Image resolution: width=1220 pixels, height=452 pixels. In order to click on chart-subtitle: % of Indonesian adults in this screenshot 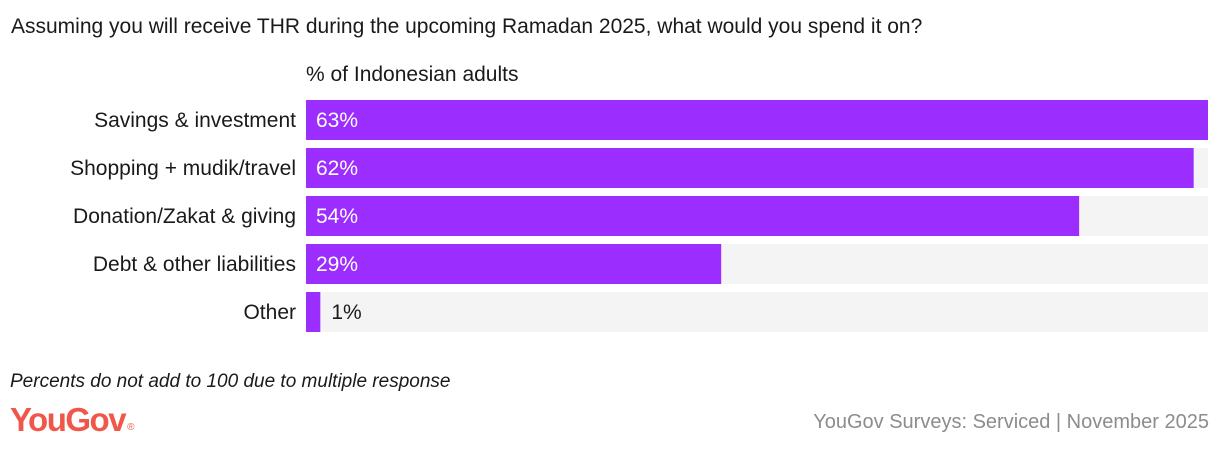, I will do `click(412, 74)`.